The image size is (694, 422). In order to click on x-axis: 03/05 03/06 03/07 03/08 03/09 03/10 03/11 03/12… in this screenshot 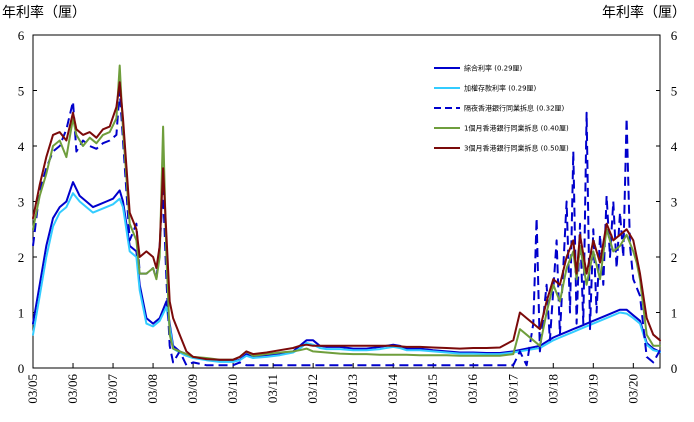, I will do `click(332, 383)`.